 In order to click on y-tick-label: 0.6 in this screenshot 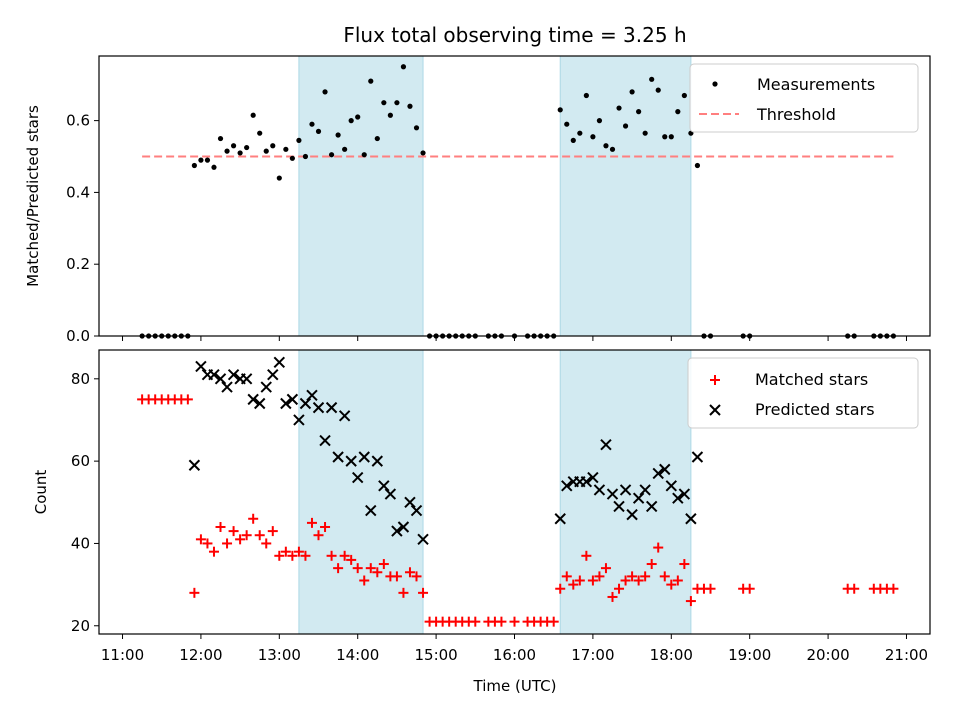, I will do `click(78, 121)`.